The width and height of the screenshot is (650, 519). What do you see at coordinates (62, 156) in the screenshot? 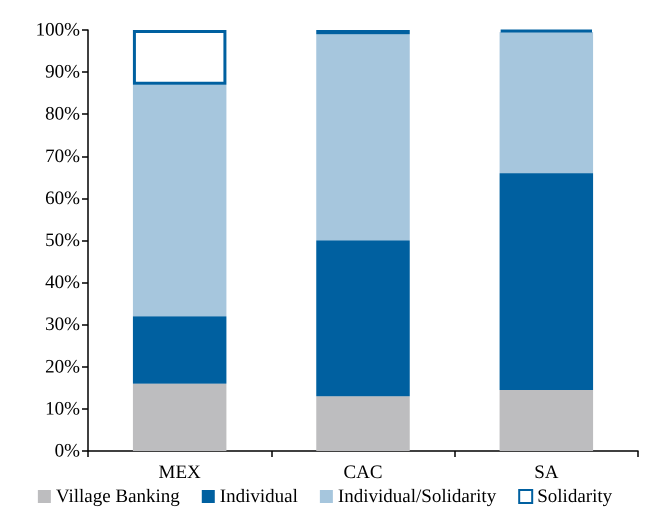
I see `y-tick-label: 70%` at bounding box center [62, 156].